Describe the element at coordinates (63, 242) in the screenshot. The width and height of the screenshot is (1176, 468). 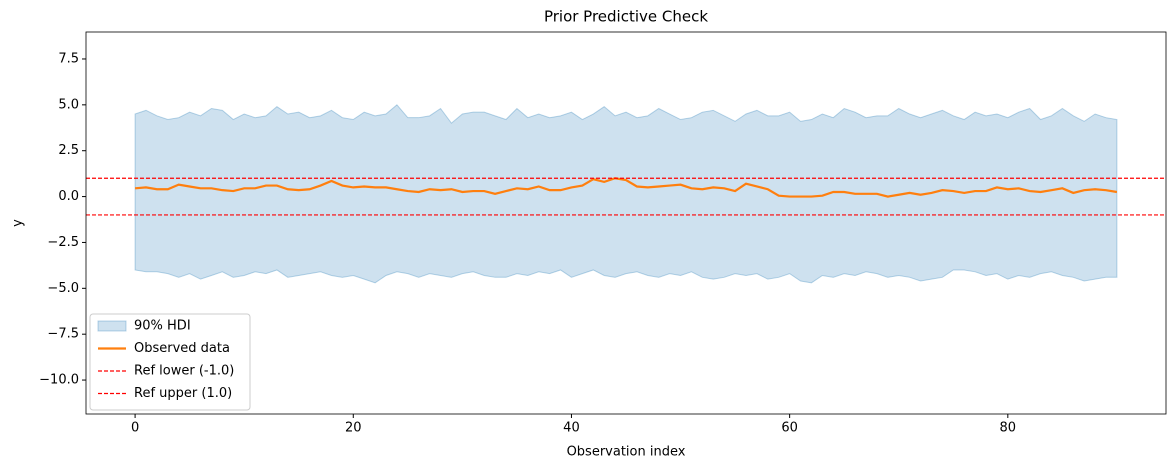
I see `y-tick-label: −2.5` at that location.